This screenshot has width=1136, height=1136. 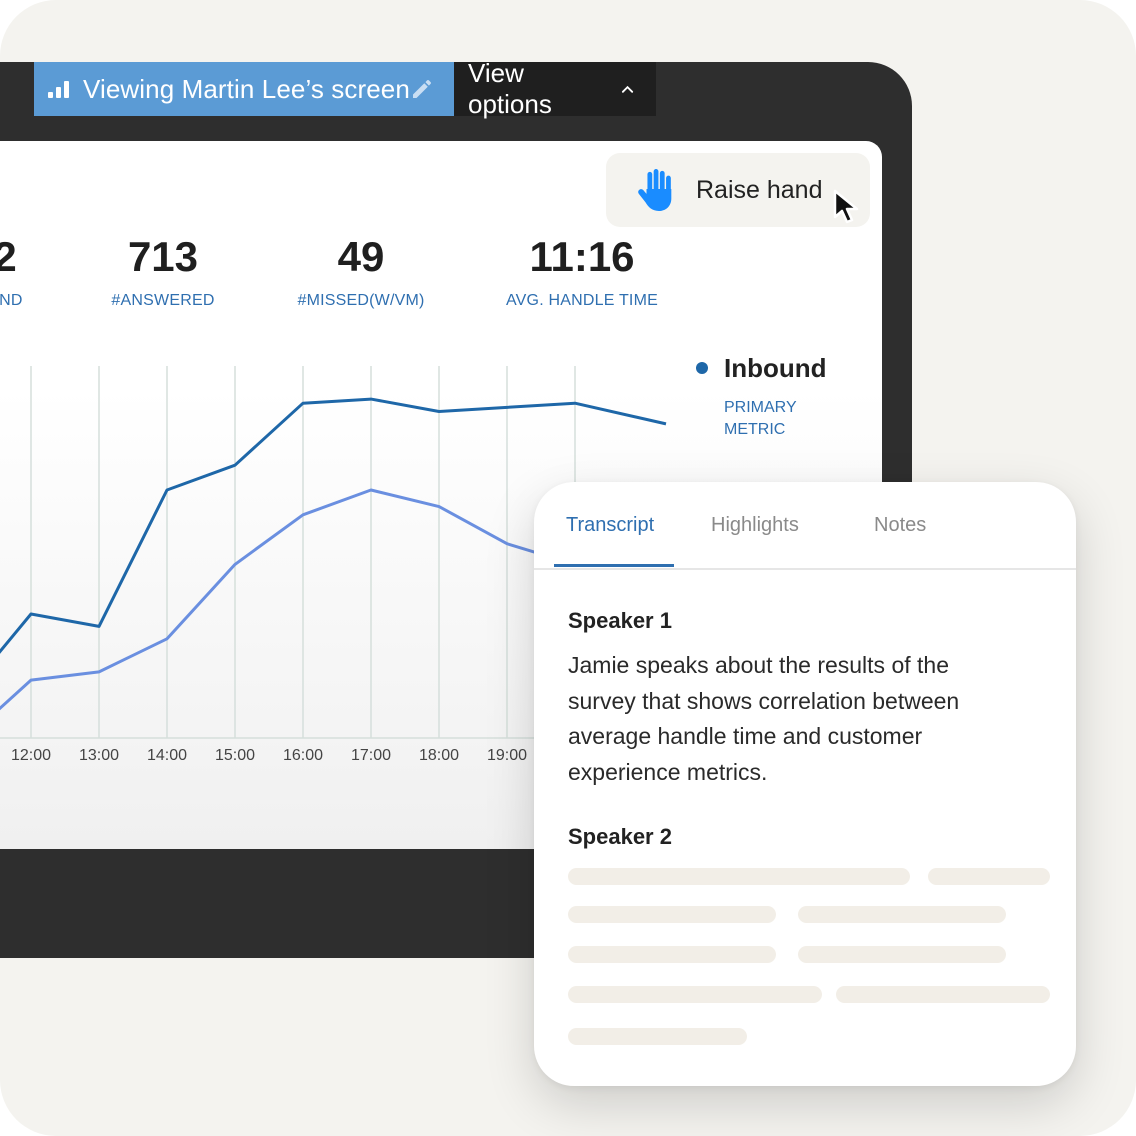 What do you see at coordinates (510, 88) in the screenshot?
I see `view-options-label: View options` at bounding box center [510, 88].